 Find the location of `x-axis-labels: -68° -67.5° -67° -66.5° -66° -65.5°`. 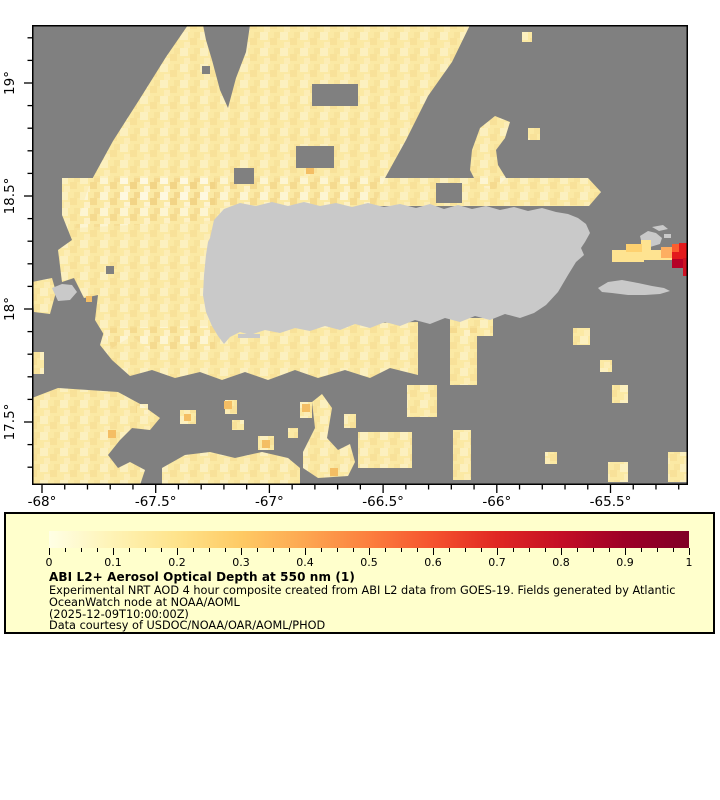

x-axis-labels: -68° -67.5° -67° -66.5° -66° -65.5° is located at coordinates (330, 502).